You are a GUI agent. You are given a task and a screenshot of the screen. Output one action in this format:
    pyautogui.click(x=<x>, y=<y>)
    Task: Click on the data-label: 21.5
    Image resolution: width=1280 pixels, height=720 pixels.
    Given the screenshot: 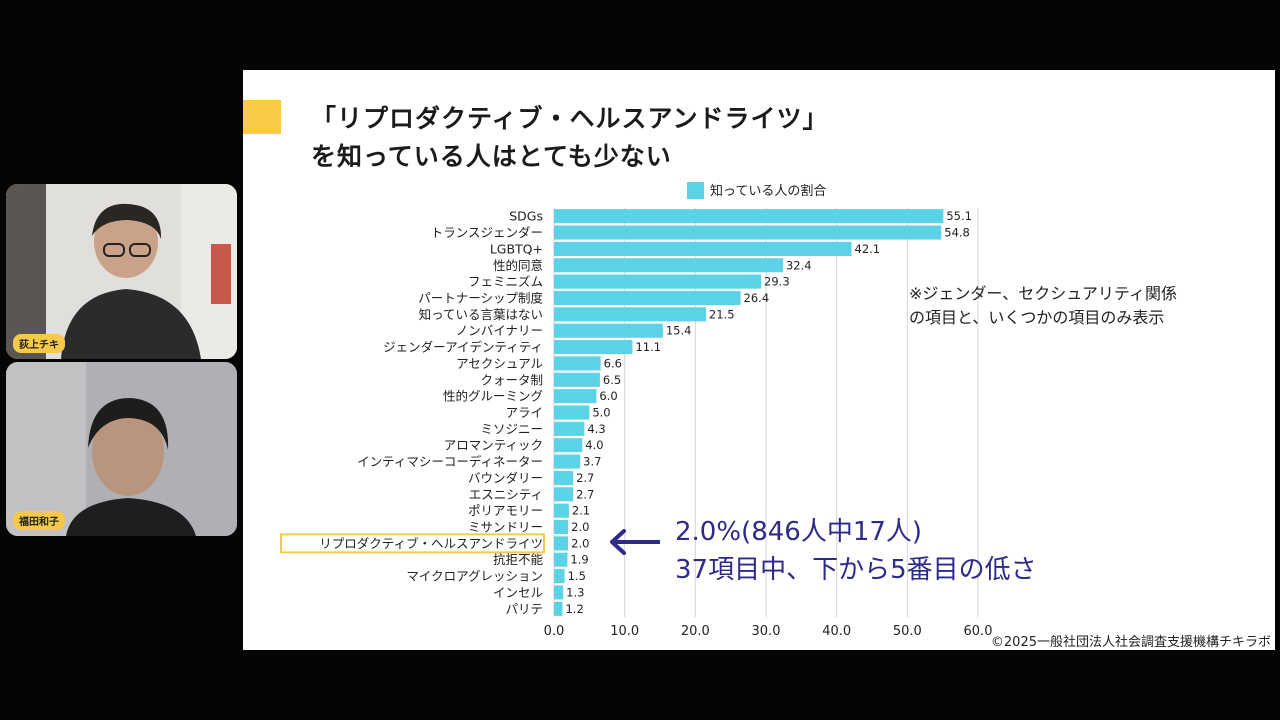 What is the action you would take?
    pyautogui.click(x=722, y=314)
    